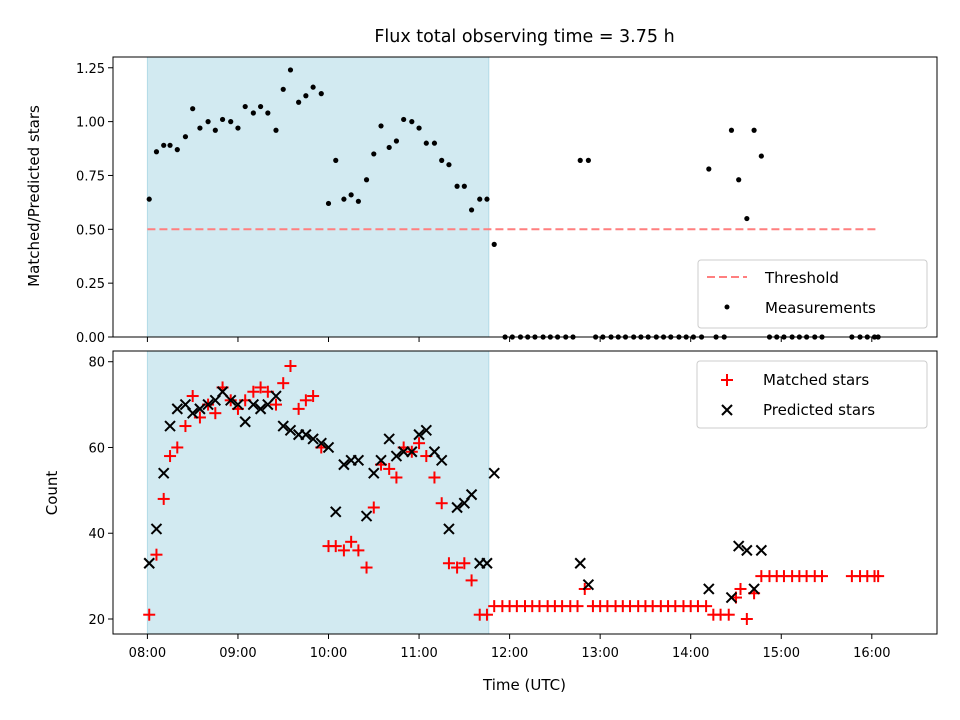  What do you see at coordinates (801, 278) in the screenshot?
I see `legend-threshold-label: Threshold` at bounding box center [801, 278].